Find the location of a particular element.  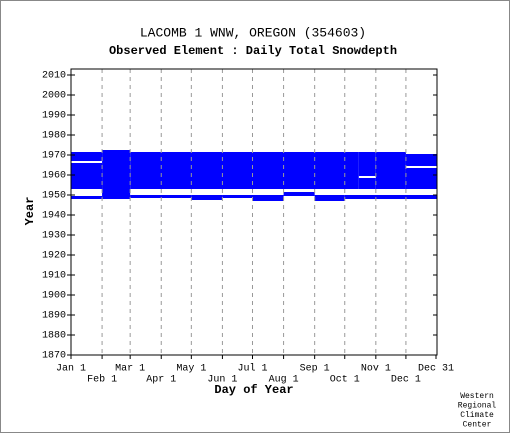

credit-line: Western is located at coordinates (477, 396).